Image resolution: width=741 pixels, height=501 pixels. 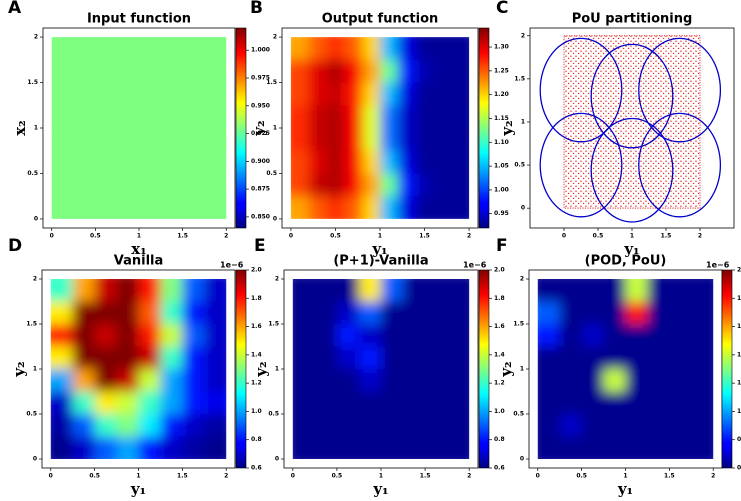 I want to click on panel-label: C, so click(x=502, y=9).